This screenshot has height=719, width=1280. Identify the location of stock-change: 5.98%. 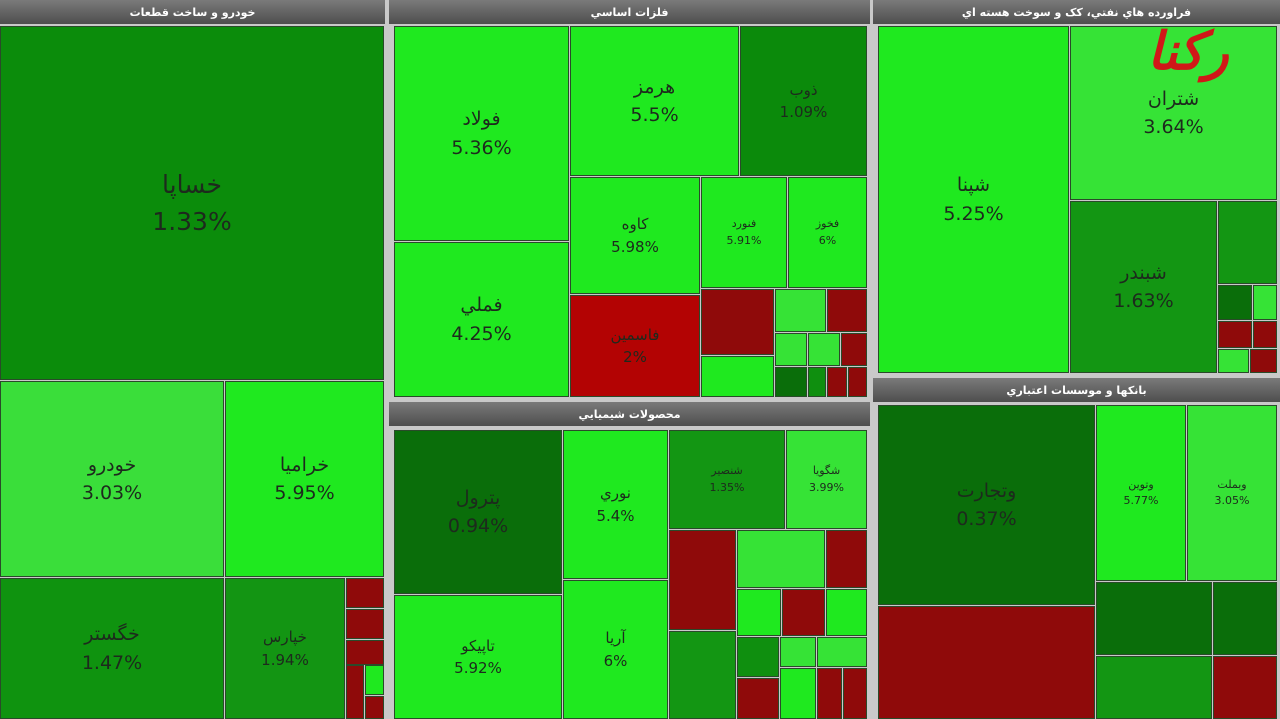
(635, 246).